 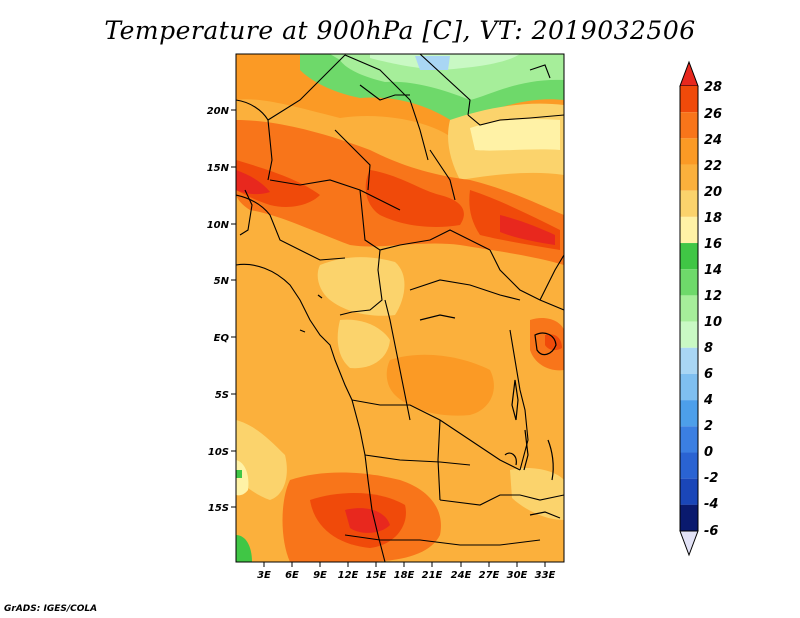 What do you see at coordinates (711, 531) in the screenshot?
I see `colorbar-label: -6` at bounding box center [711, 531].